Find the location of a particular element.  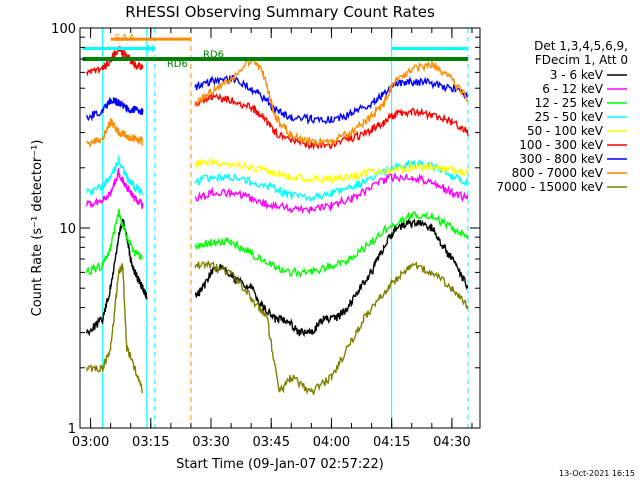

x-tick-label: 03:15 is located at coordinates (150, 442).